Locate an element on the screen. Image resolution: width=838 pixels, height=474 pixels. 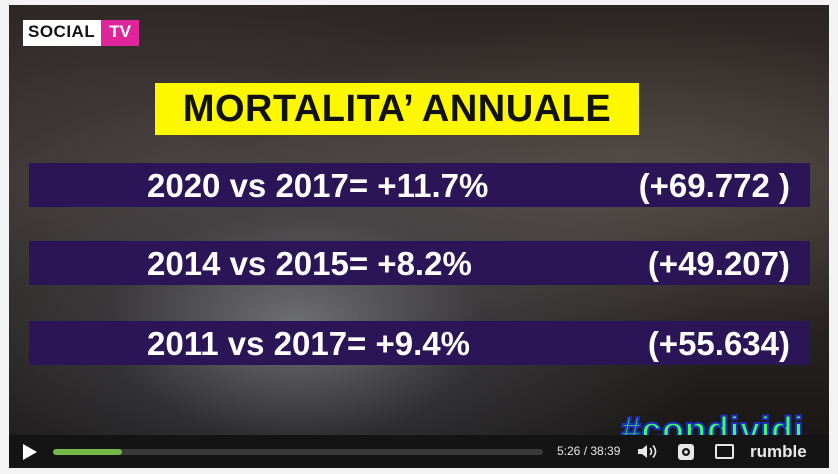
progress-fill is located at coordinates (87, 452).